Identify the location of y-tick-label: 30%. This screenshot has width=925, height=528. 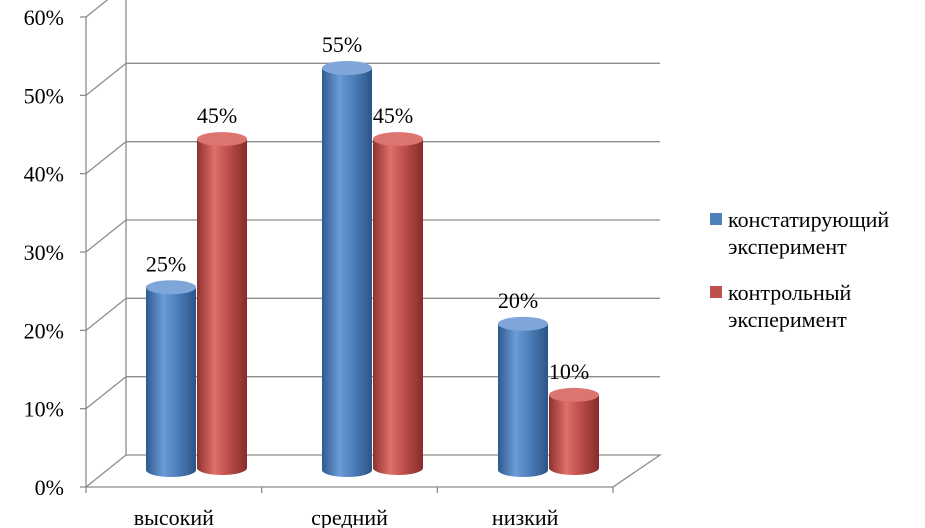
(44, 252).